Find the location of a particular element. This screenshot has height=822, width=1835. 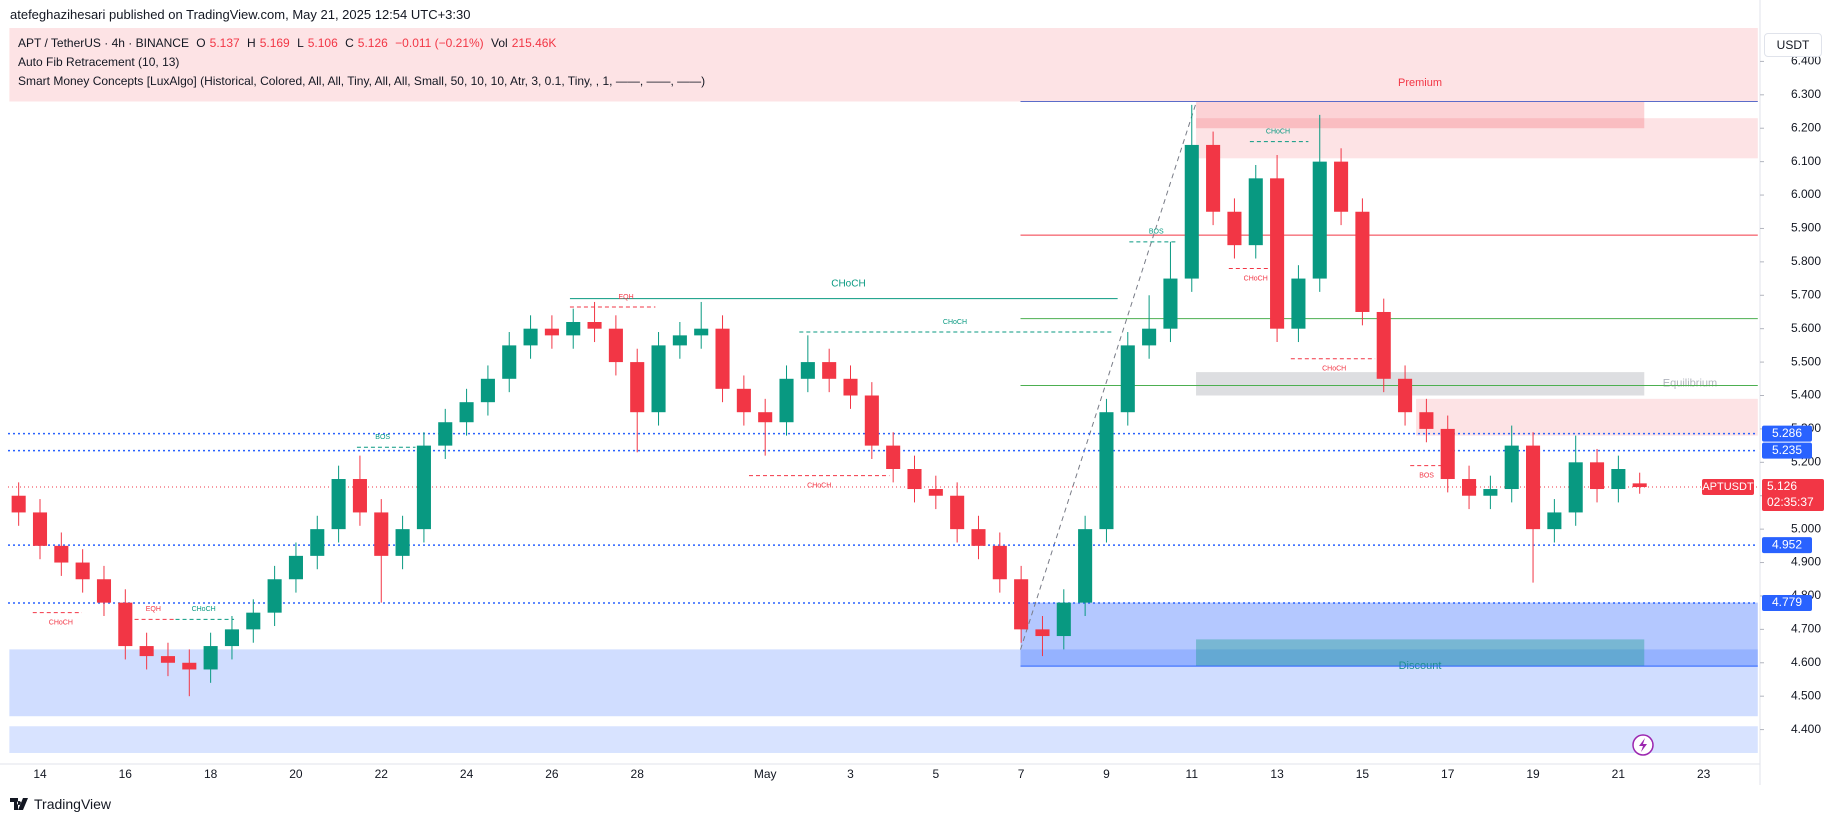

x-tick-label: 9 is located at coordinates (1106, 774).